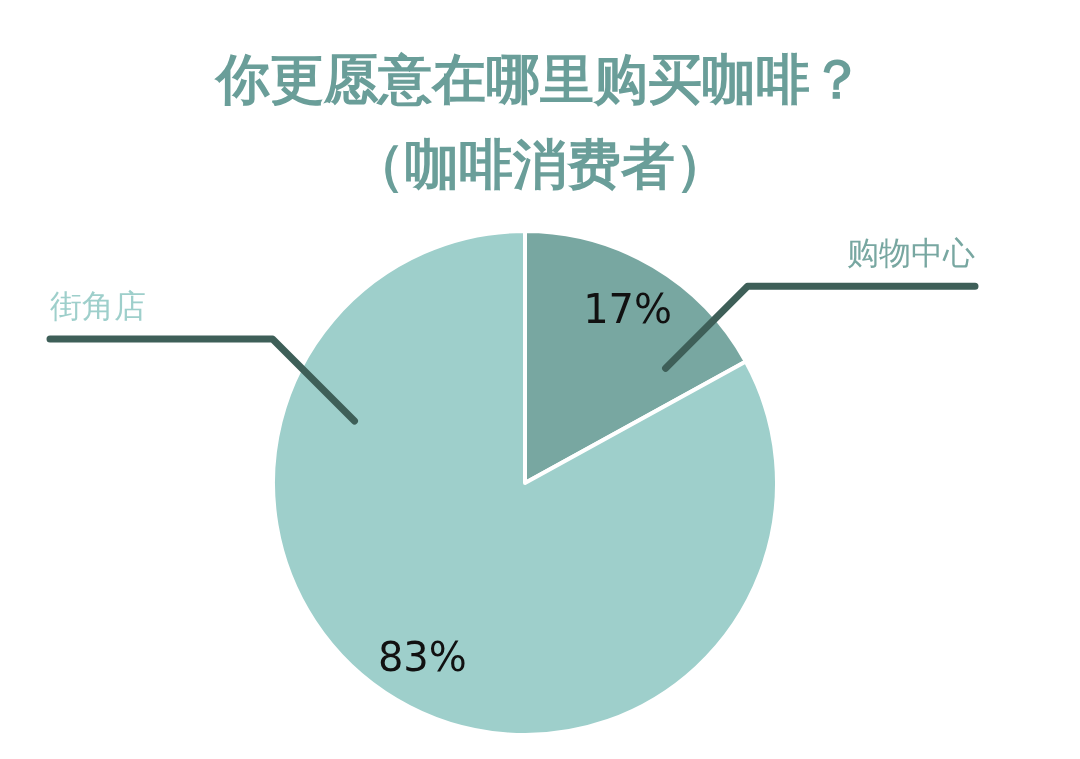 The image size is (1080, 759). What do you see at coordinates (98, 305) in the screenshot?
I see `category-label: 街角店` at bounding box center [98, 305].